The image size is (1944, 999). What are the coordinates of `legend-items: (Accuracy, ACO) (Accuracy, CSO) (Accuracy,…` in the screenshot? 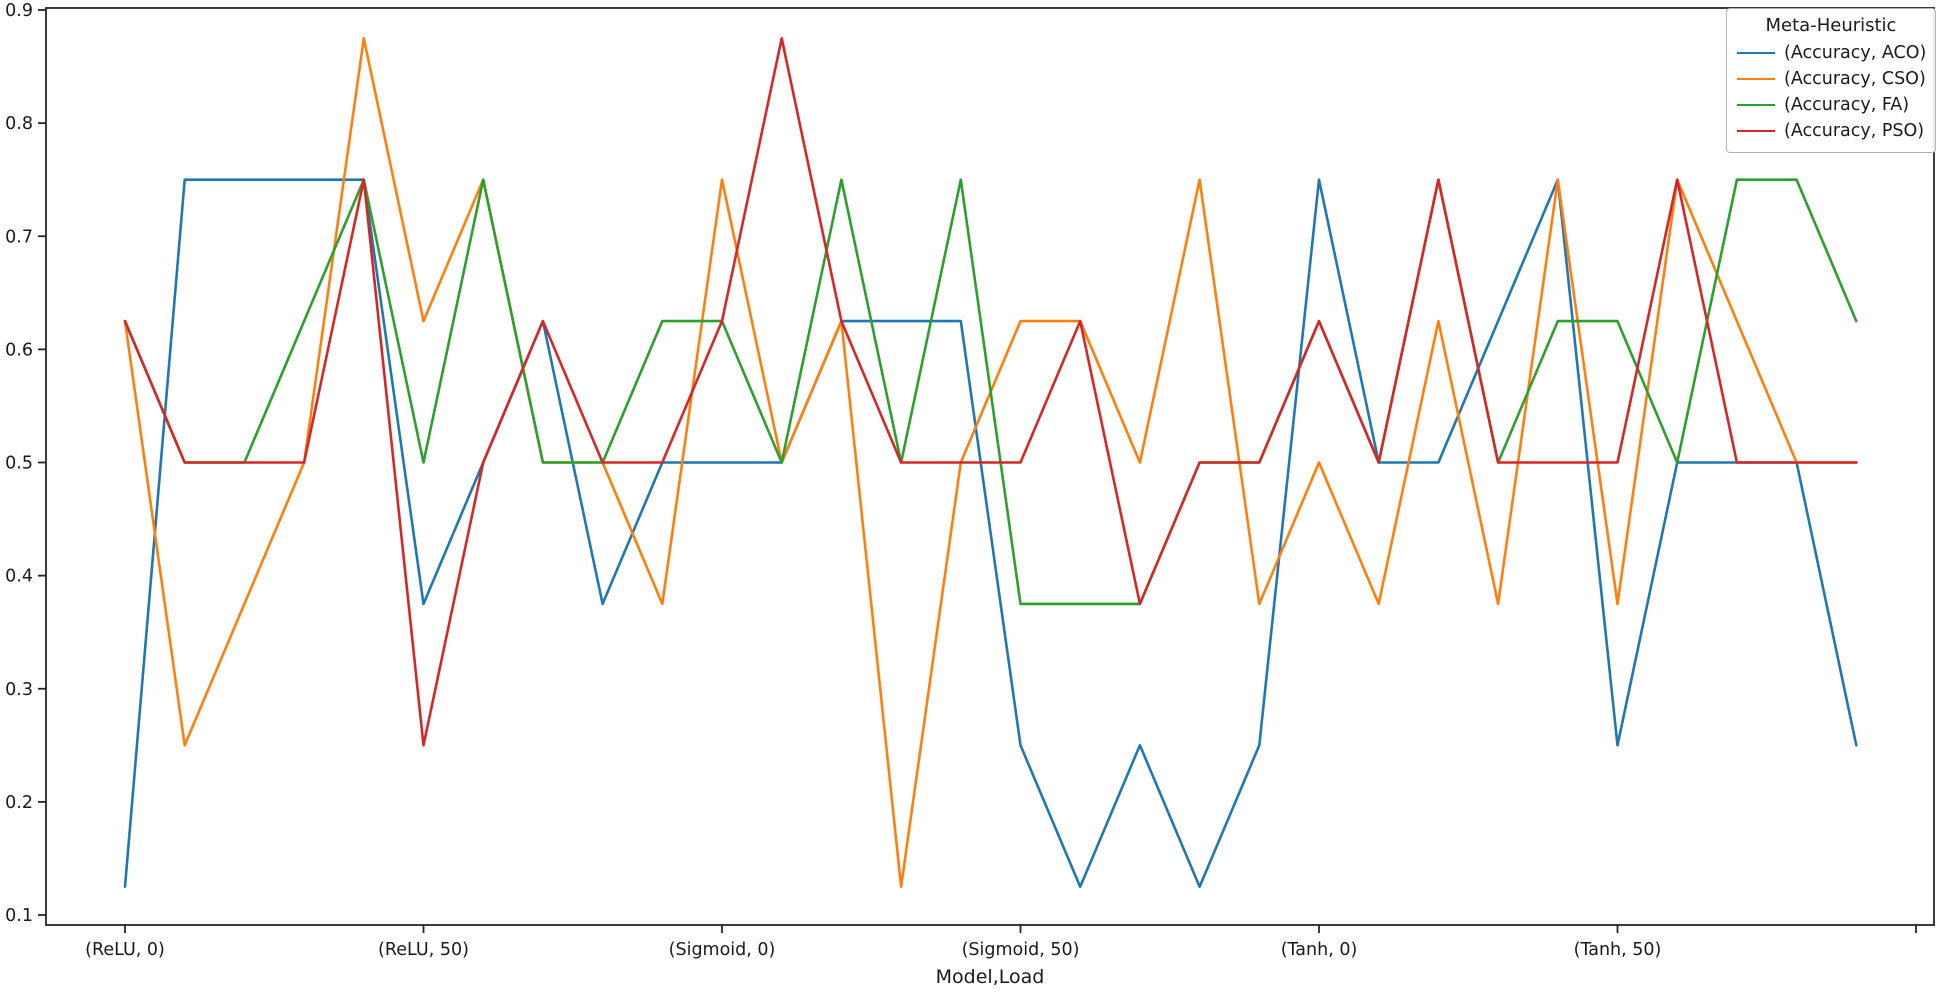 It's located at (1832, 92).